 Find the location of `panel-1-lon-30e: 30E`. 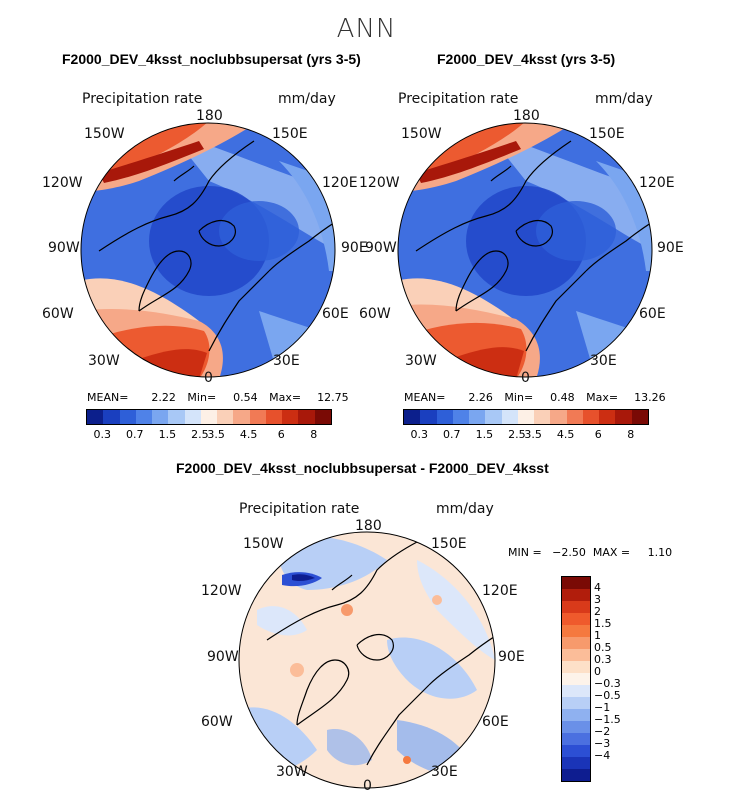

panel-1-lon-30e: 30E is located at coordinates (286, 361).